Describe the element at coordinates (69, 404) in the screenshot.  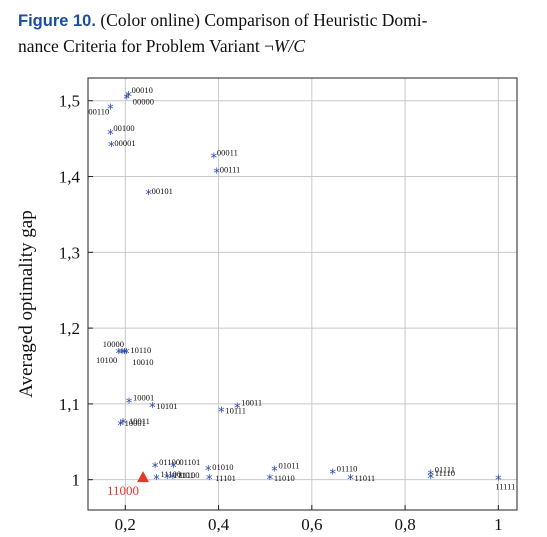
I see `y-tick-label: 1,1` at that location.